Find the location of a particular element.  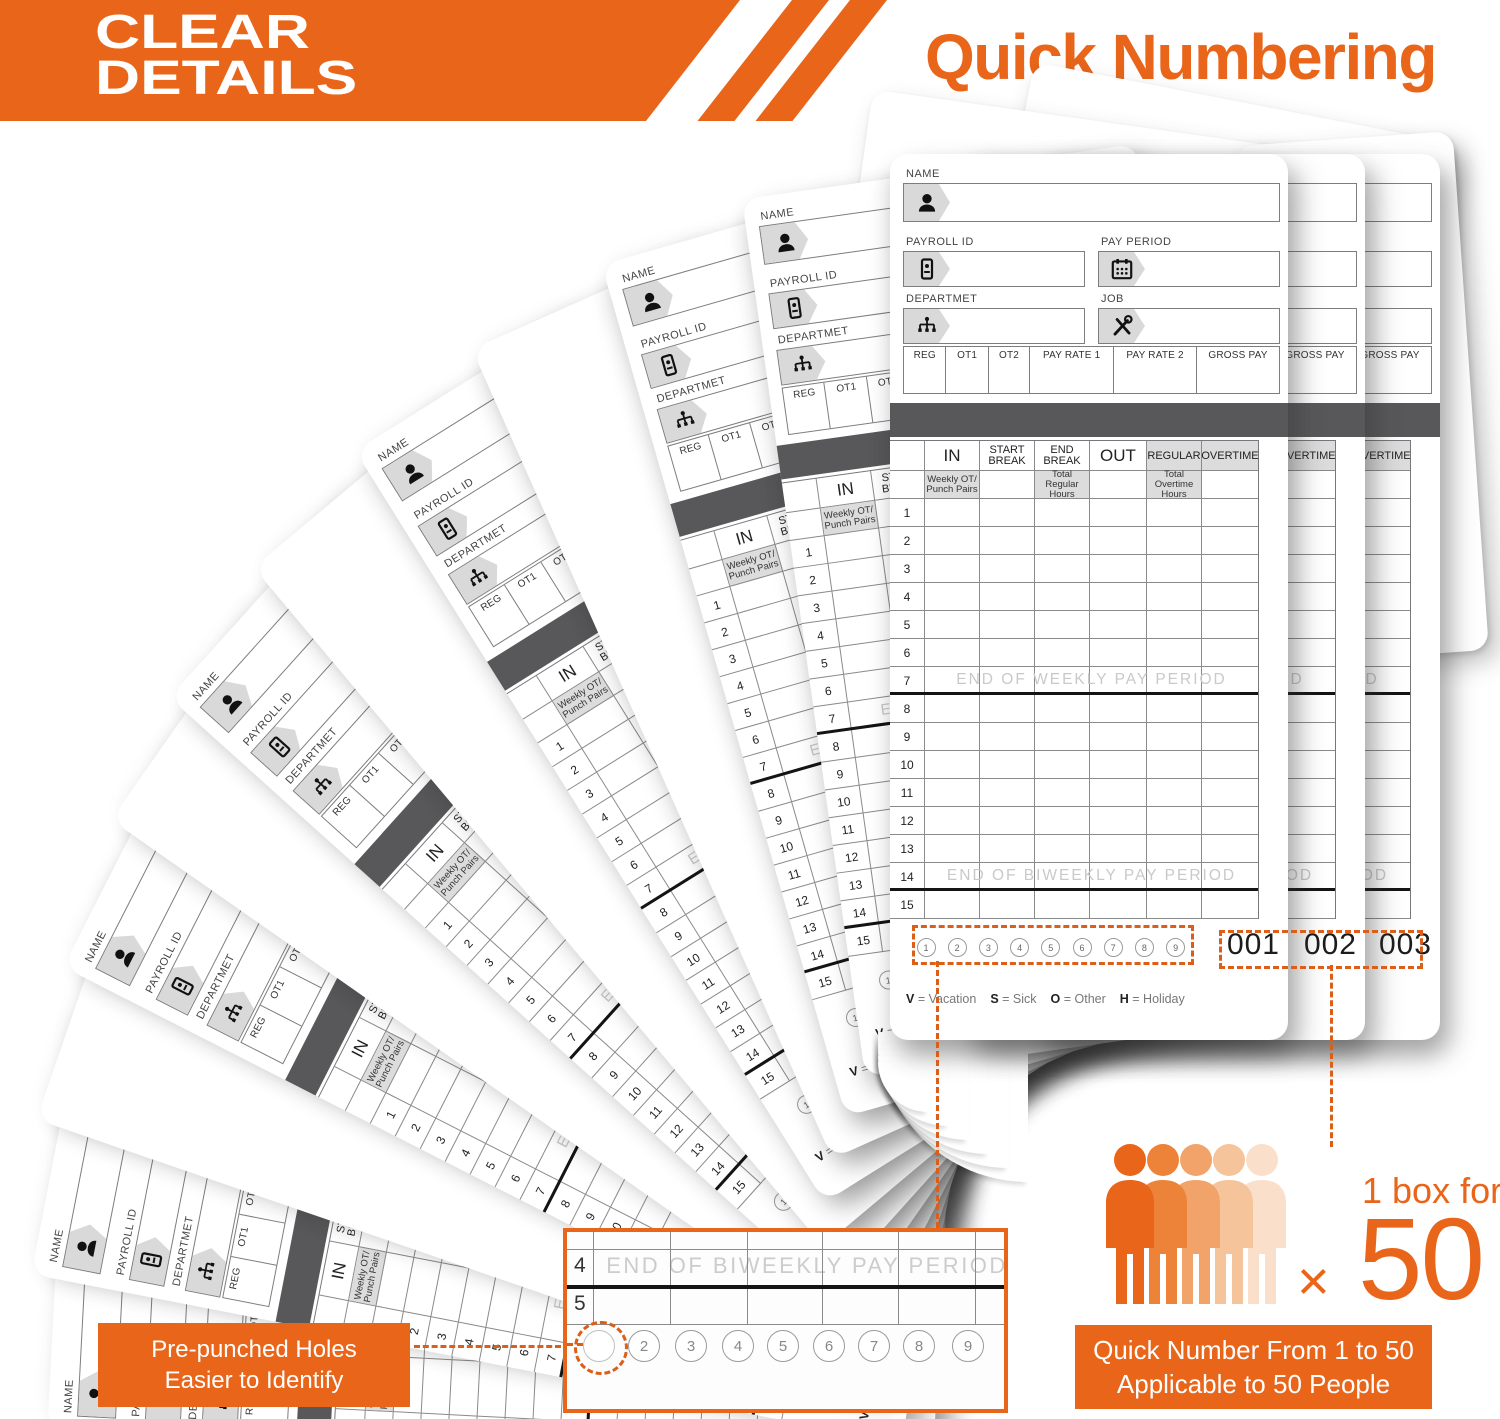

card-number: 001 is located at coordinates (1253, 944).